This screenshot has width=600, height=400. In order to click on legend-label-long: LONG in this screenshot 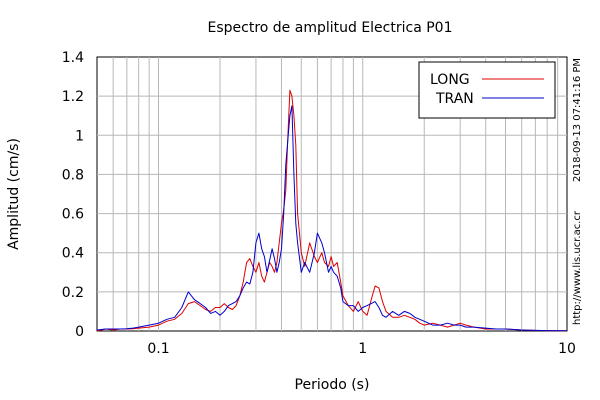, I will do `click(450, 80)`.